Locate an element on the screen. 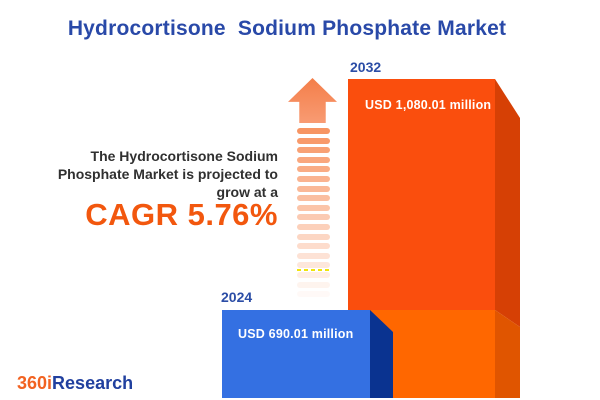  bar-2024-value: USD 690.01 million is located at coordinates (296, 334).